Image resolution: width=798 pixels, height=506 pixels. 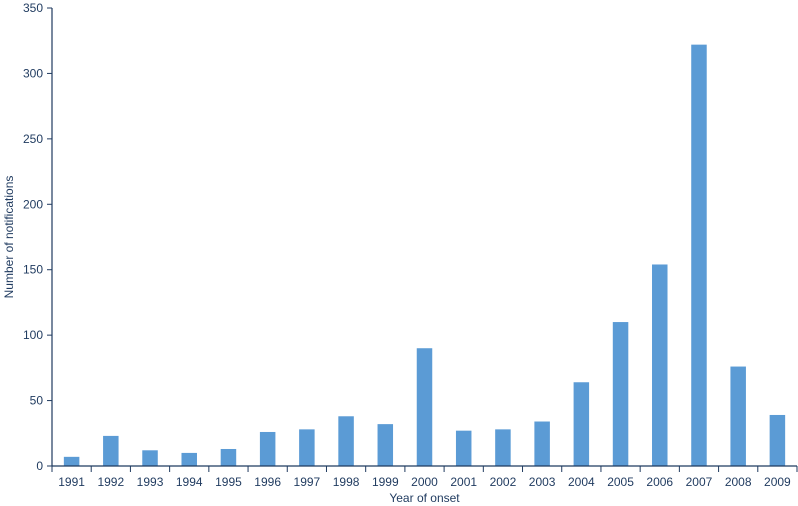 What do you see at coordinates (777, 482) in the screenshot?
I see `x-tick-label: 2009` at bounding box center [777, 482].